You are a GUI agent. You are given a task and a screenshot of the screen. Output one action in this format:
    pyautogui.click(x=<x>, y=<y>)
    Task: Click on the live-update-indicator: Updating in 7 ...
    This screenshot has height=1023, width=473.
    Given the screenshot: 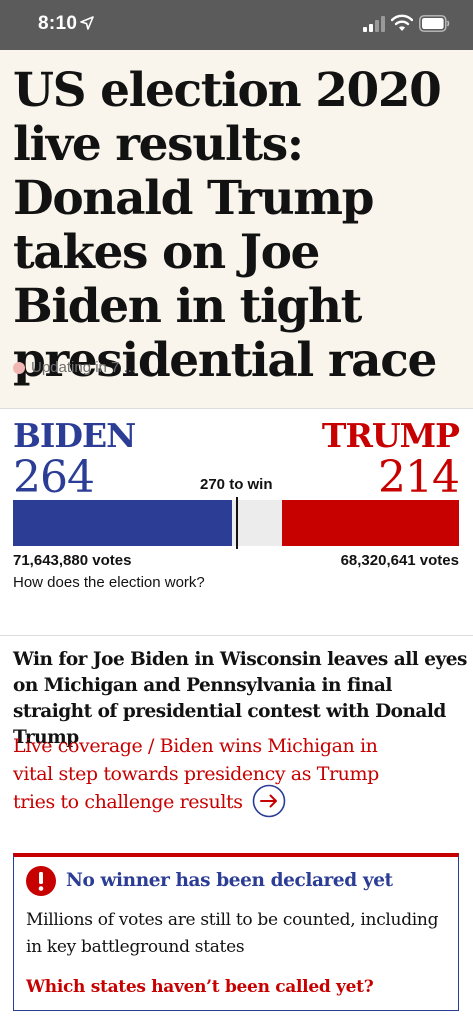 What is the action you would take?
    pyautogui.click(x=74, y=367)
    